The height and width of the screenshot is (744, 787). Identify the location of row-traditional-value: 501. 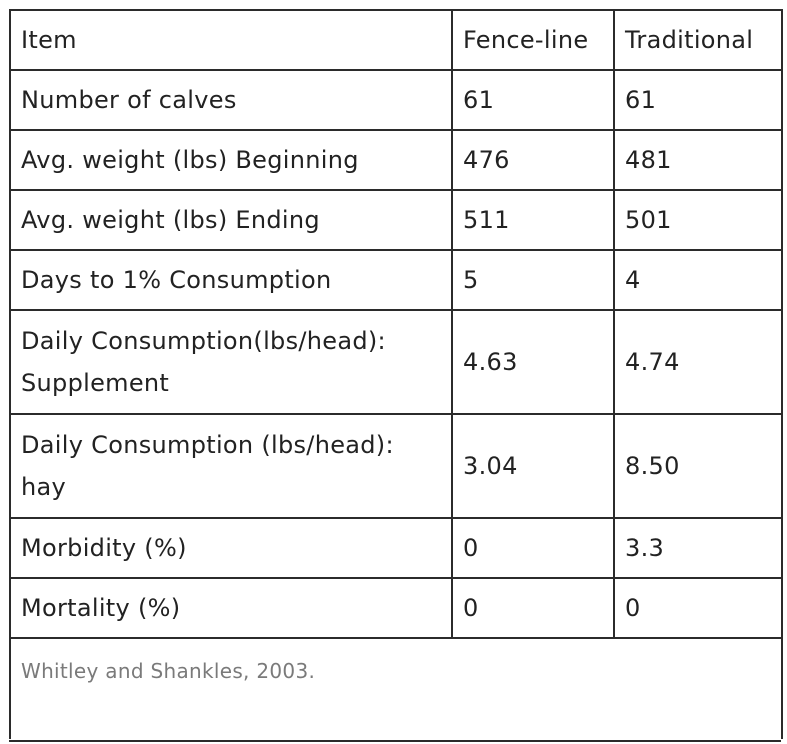
(698, 220).